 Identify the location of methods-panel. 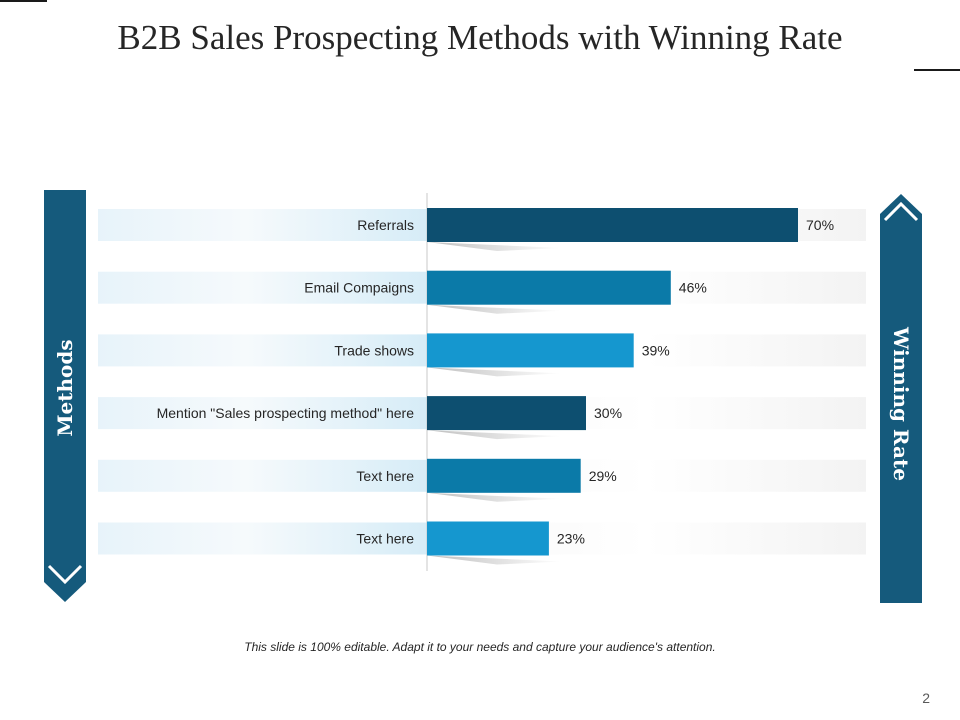
(65, 396).